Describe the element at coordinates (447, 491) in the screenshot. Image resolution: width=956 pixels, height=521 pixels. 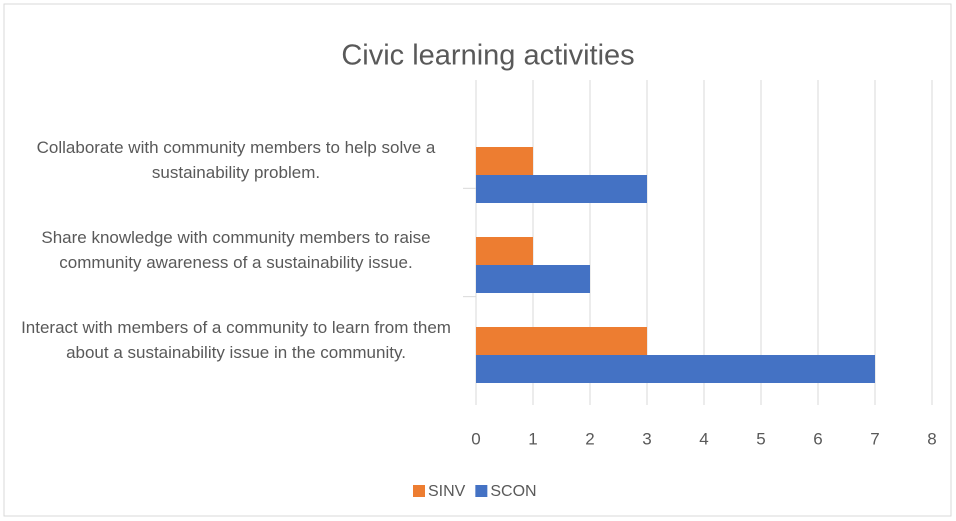
I see `legend-label: SINV` at that location.